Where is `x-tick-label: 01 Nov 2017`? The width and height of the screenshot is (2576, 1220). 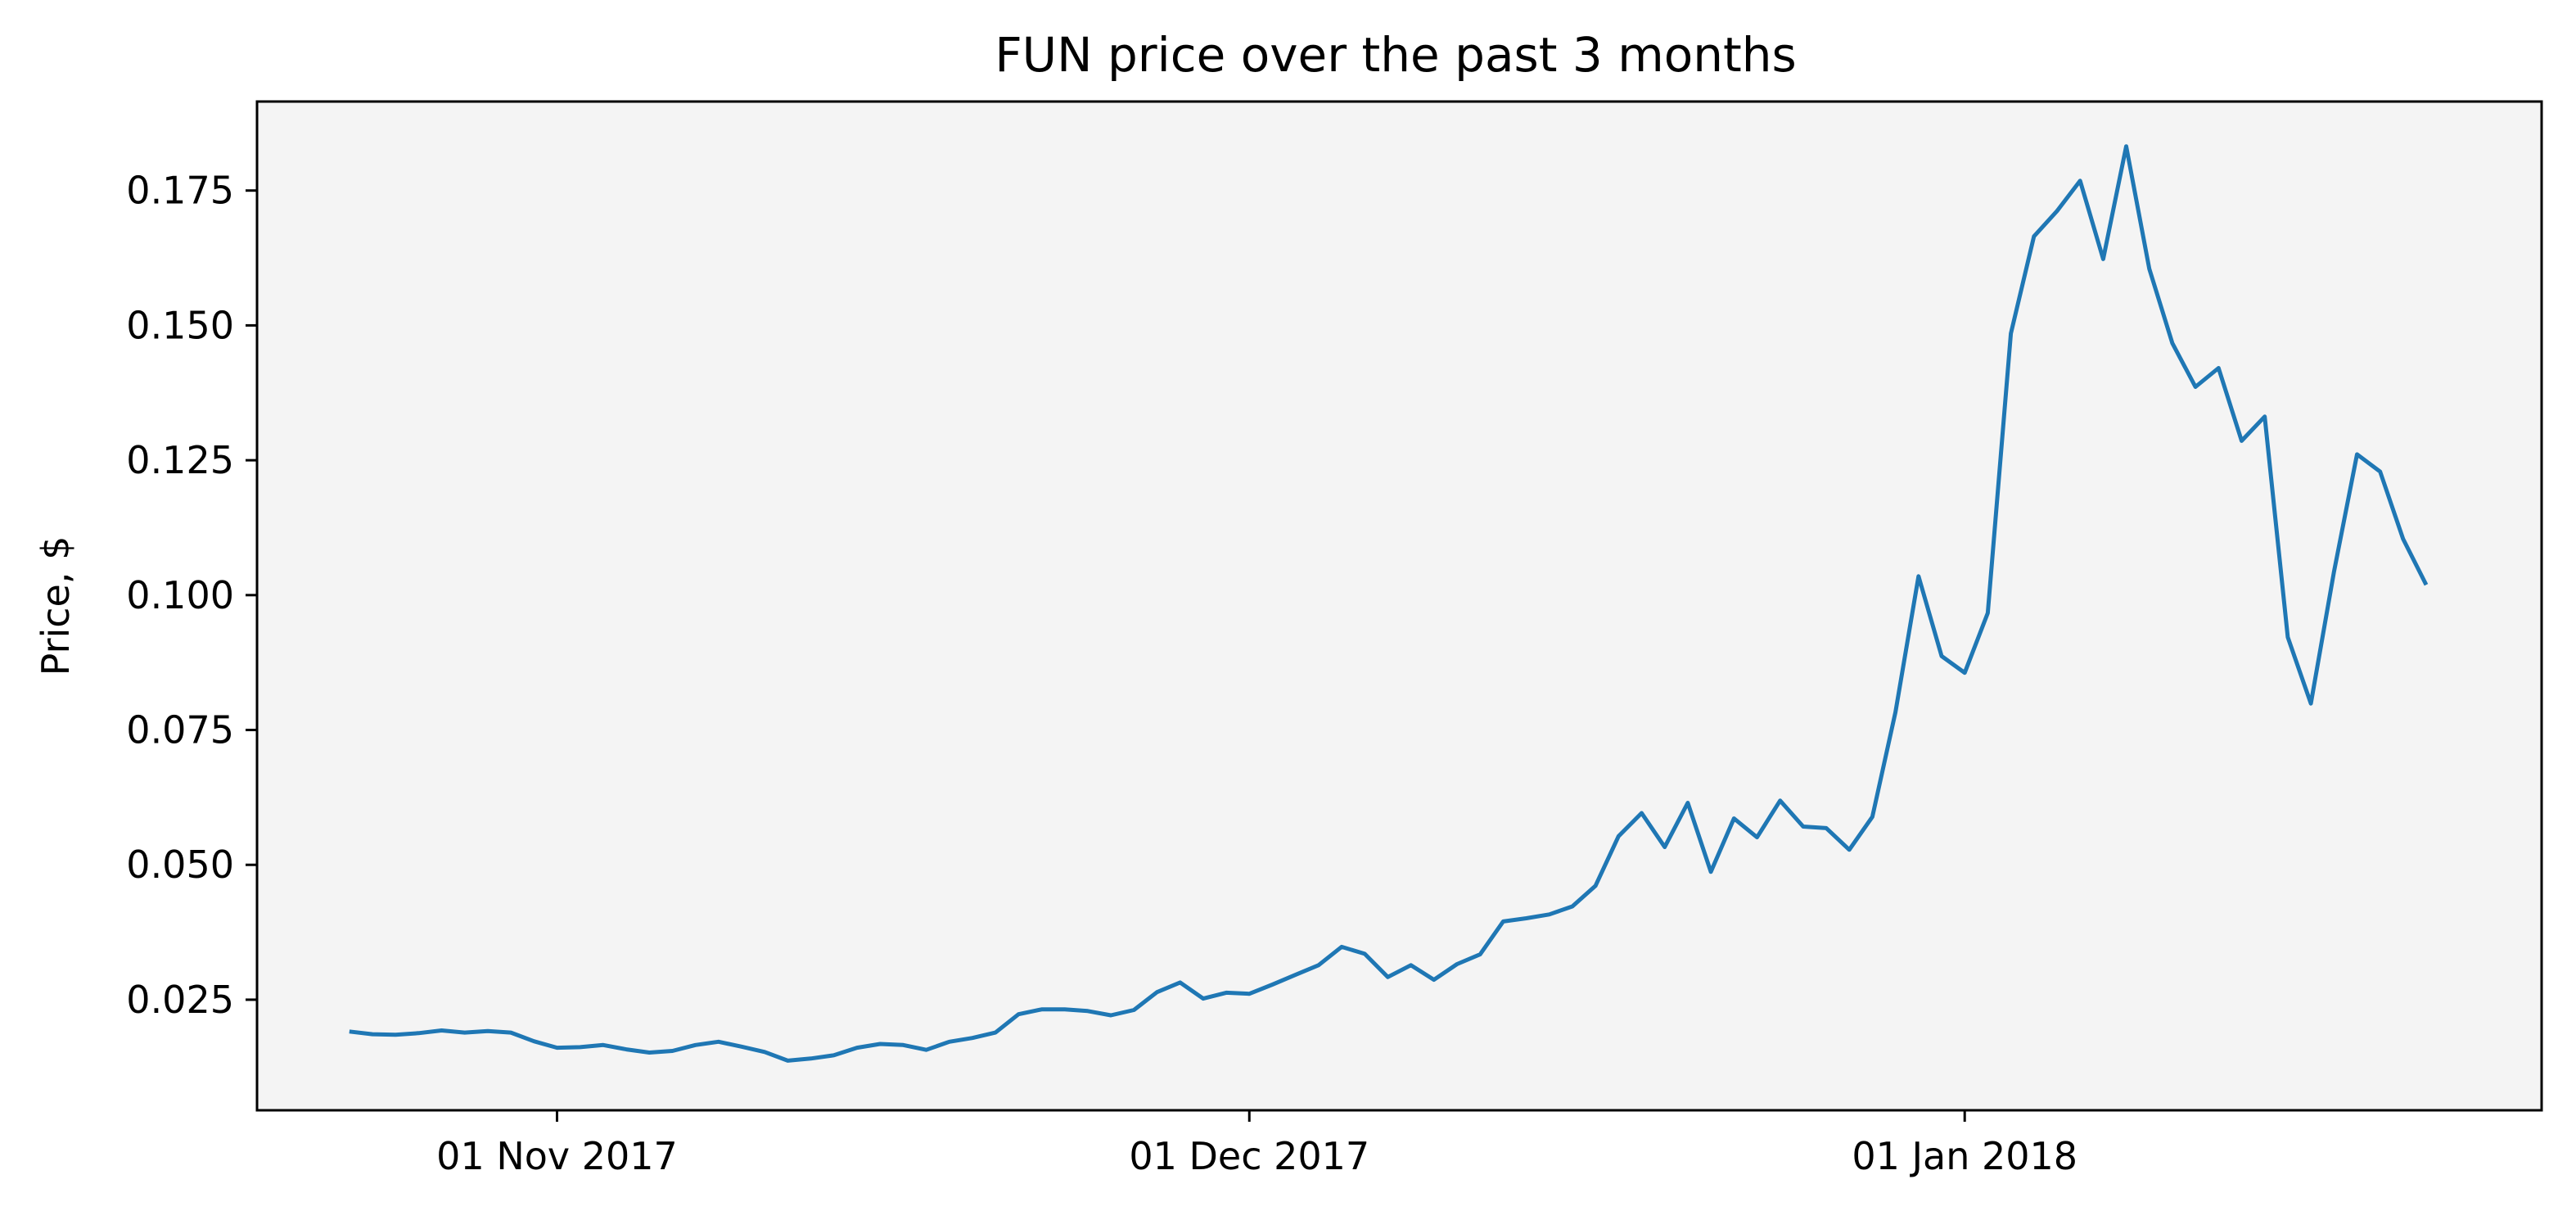 x-tick-label: 01 Nov 2017 is located at coordinates (557, 1156).